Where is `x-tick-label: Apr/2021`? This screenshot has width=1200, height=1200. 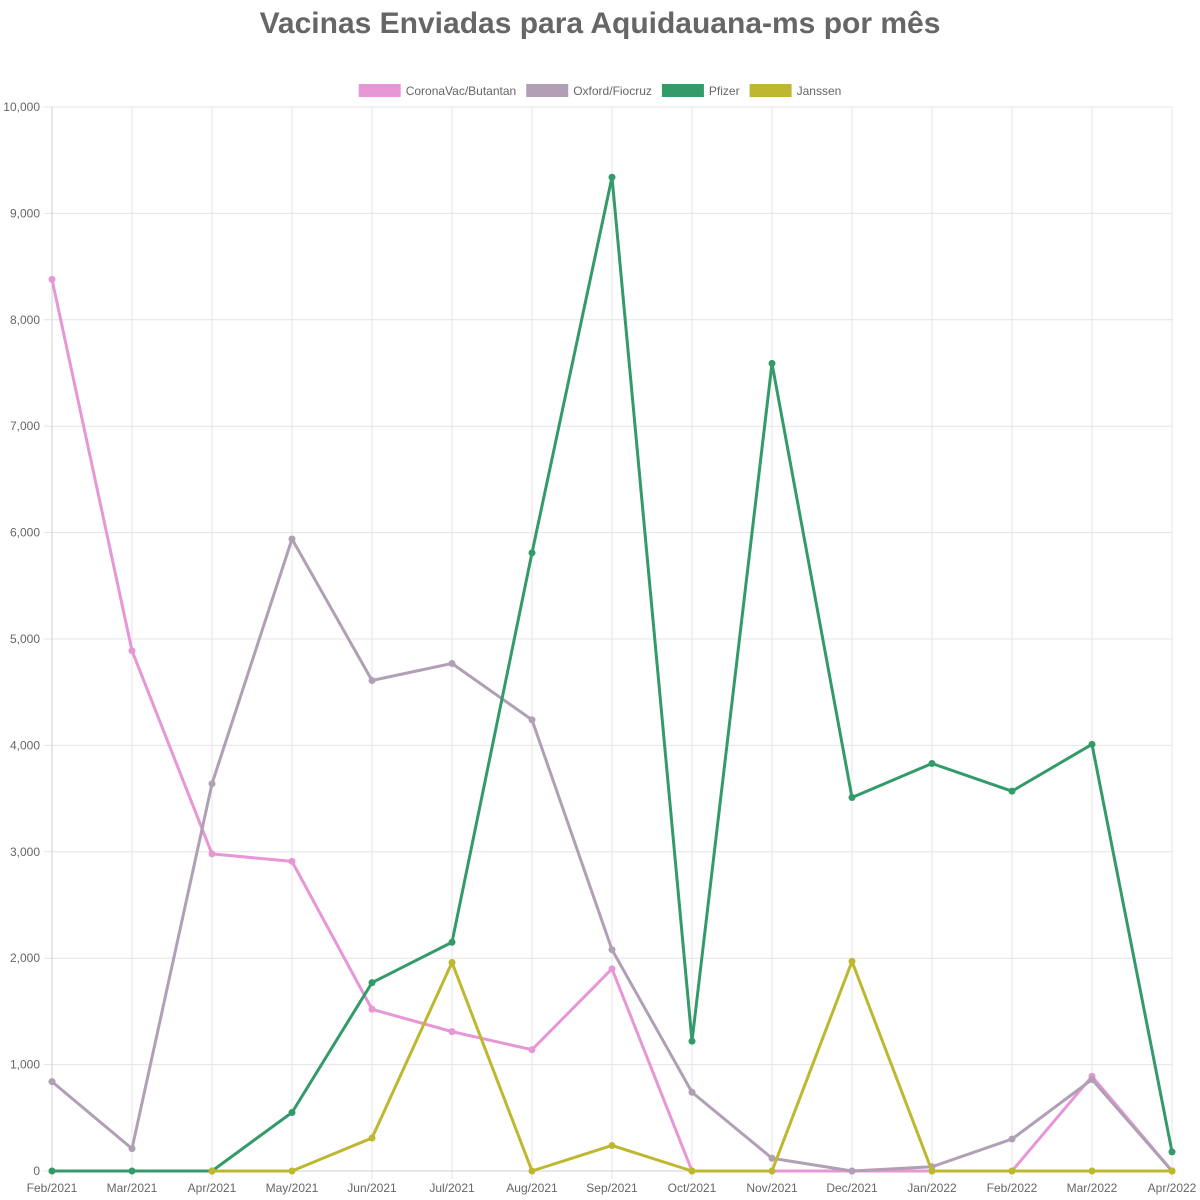
x-tick-label: Apr/2021 is located at coordinates (212, 1188).